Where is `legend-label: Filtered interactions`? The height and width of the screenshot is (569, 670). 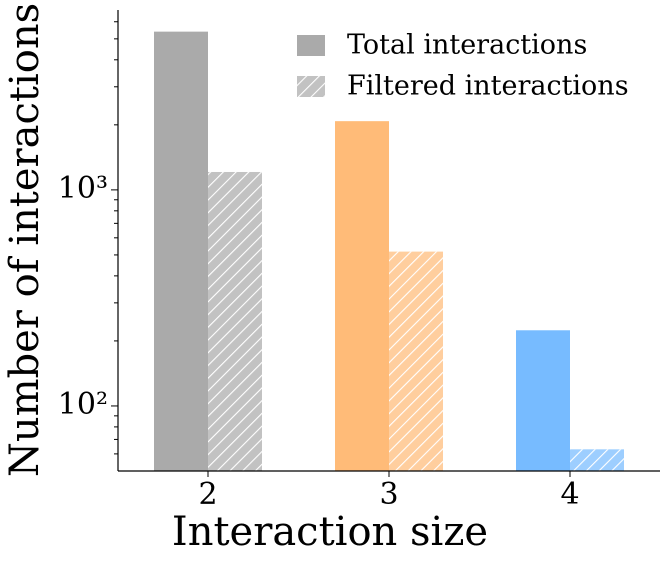 legend-label: Filtered interactions is located at coordinates (488, 86).